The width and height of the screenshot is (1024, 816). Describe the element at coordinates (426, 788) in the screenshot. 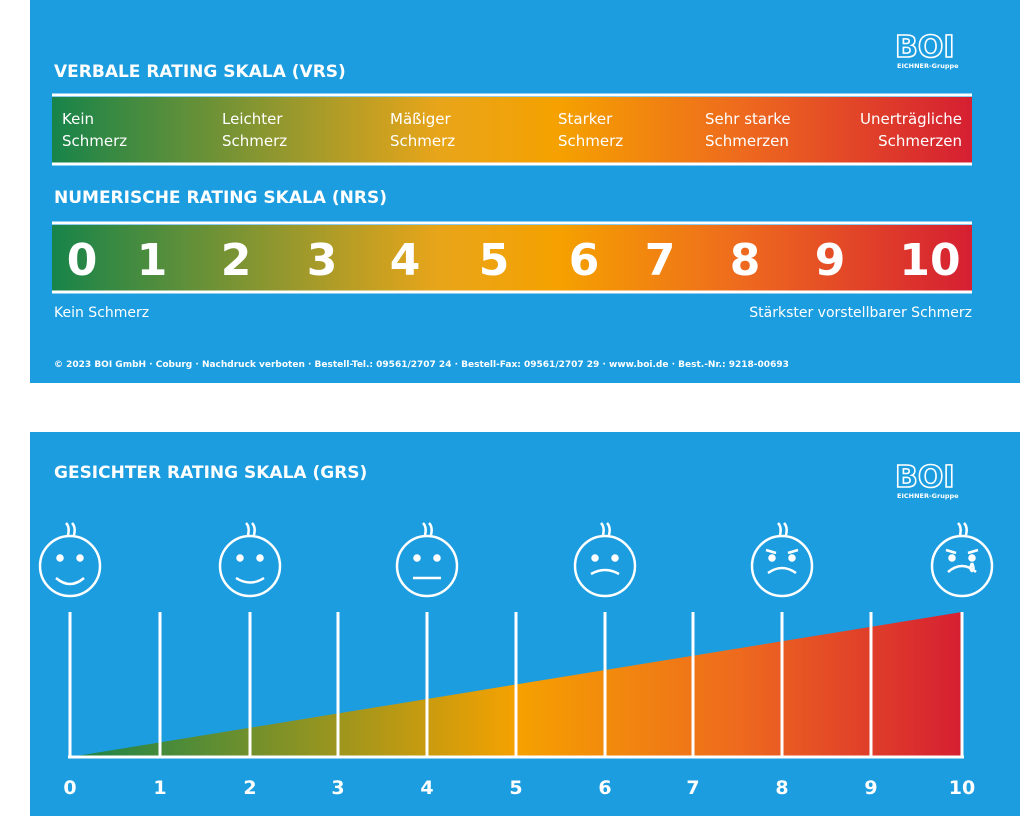

I see `tick-label: 4` at that location.